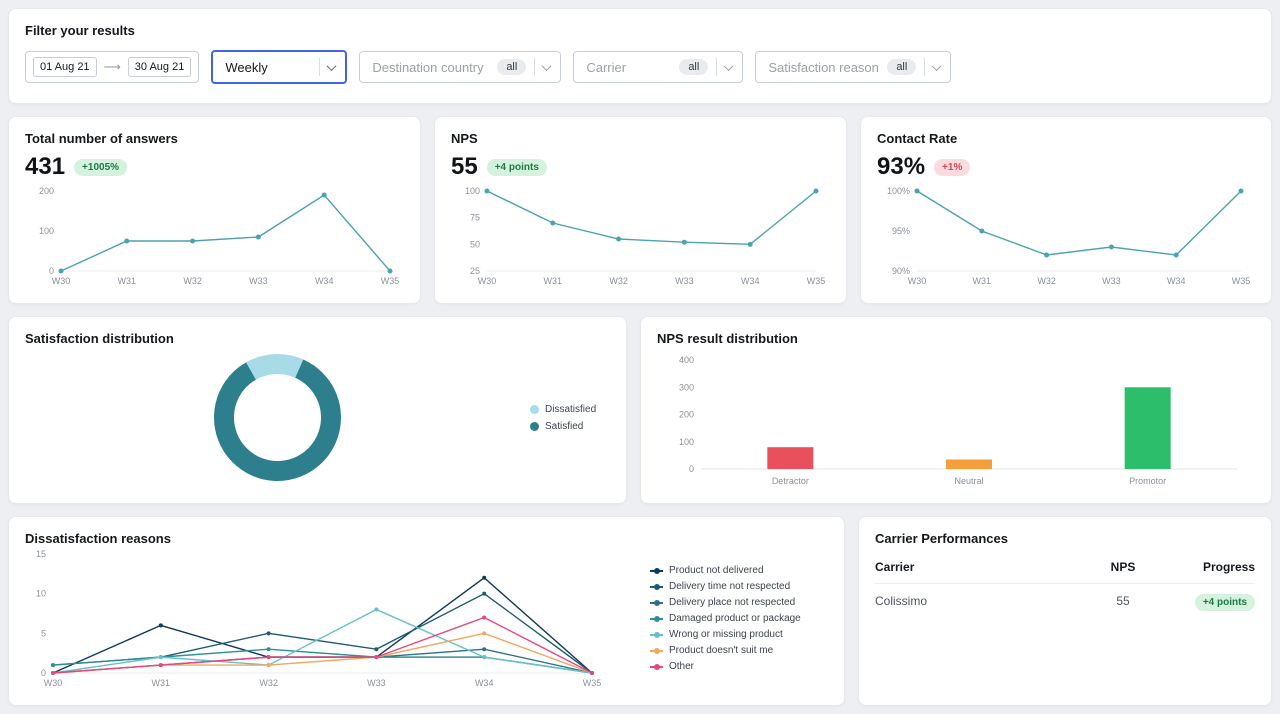  Describe the element at coordinates (823, 67) in the screenshot. I see `satisfaction-reason-placeholder: Satisfaction reason` at that location.